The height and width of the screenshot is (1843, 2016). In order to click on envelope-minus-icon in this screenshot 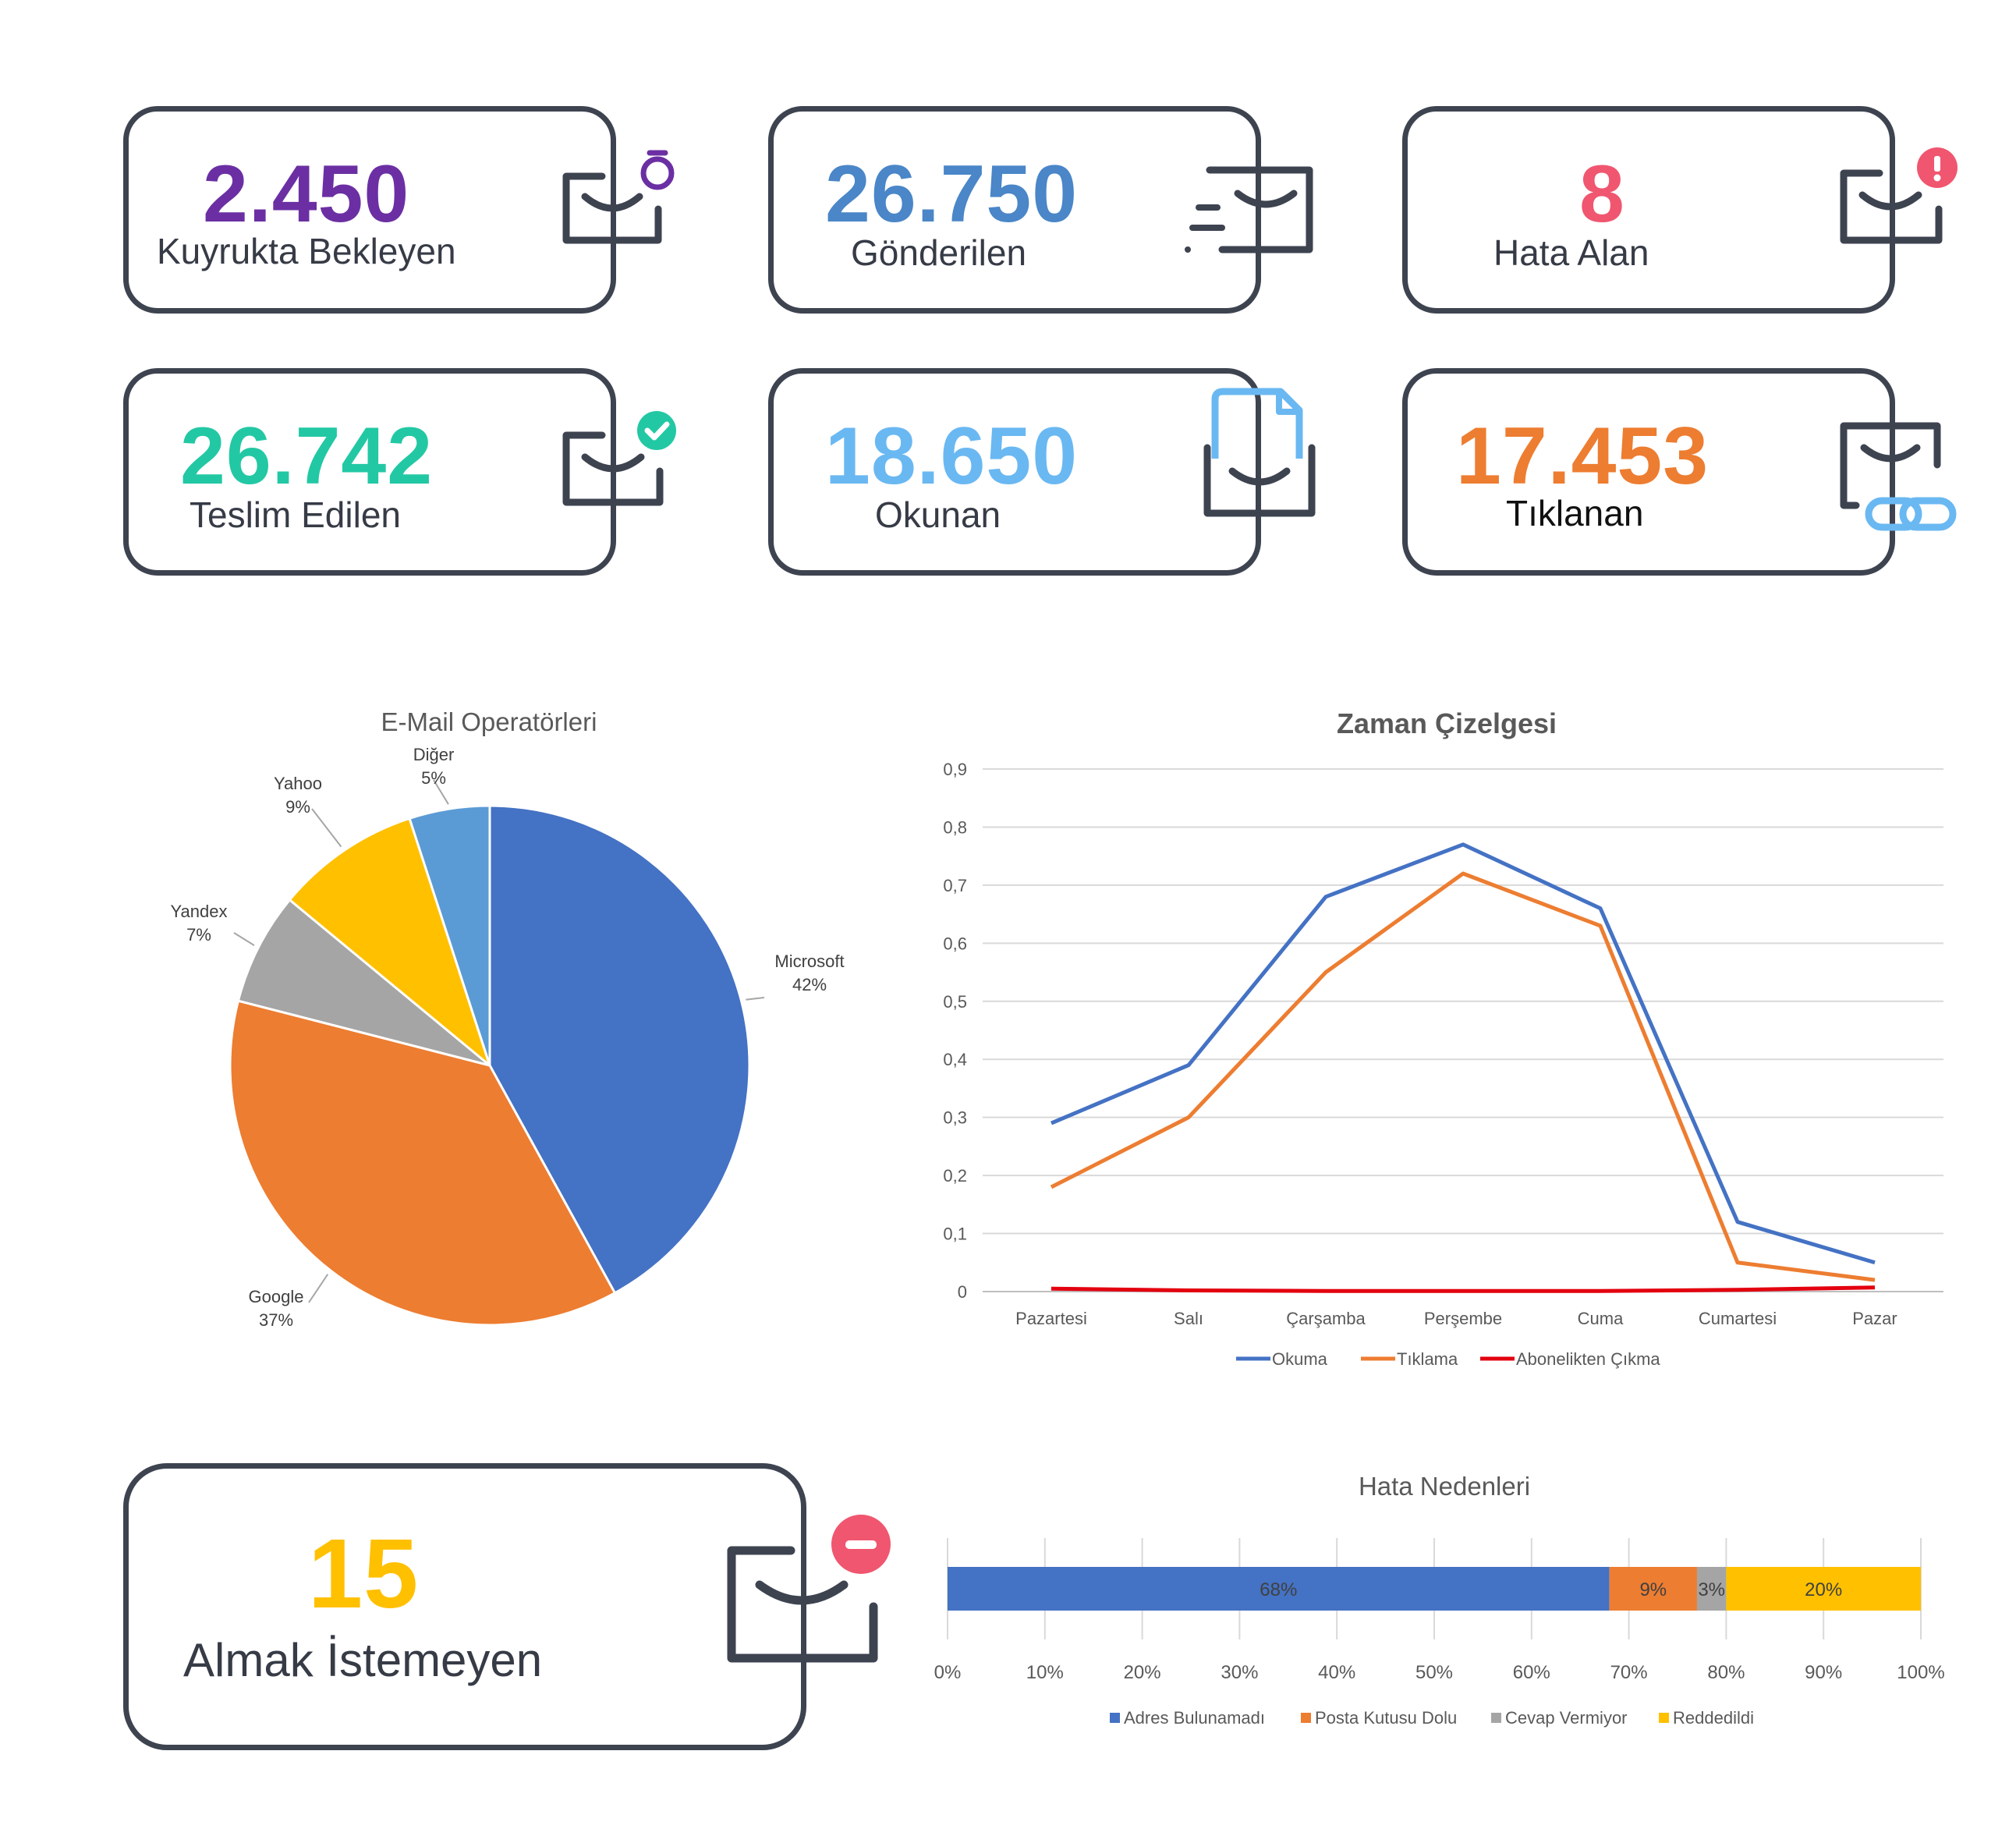, I will do `click(809, 1589)`.